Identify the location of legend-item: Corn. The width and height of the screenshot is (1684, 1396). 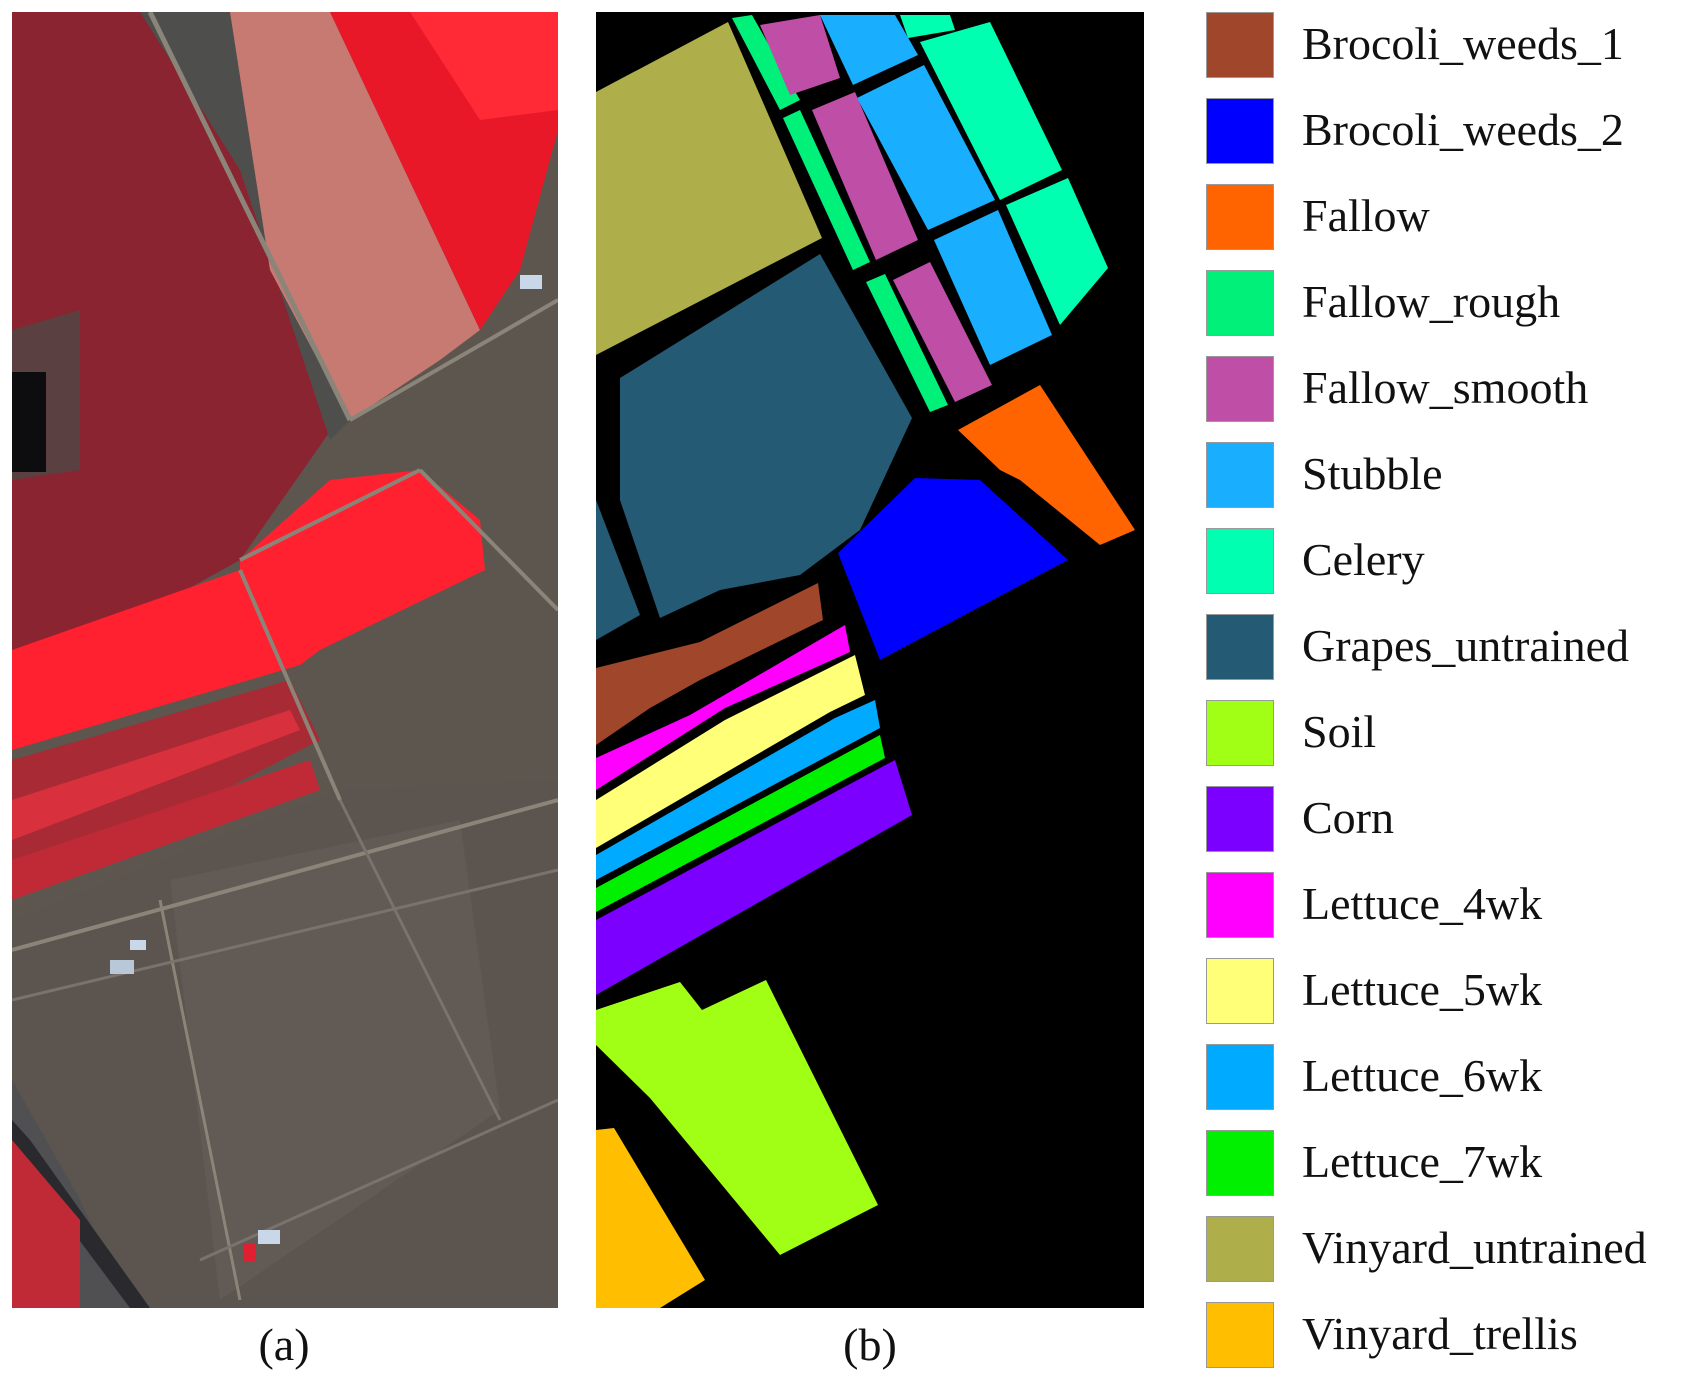
(1441, 817).